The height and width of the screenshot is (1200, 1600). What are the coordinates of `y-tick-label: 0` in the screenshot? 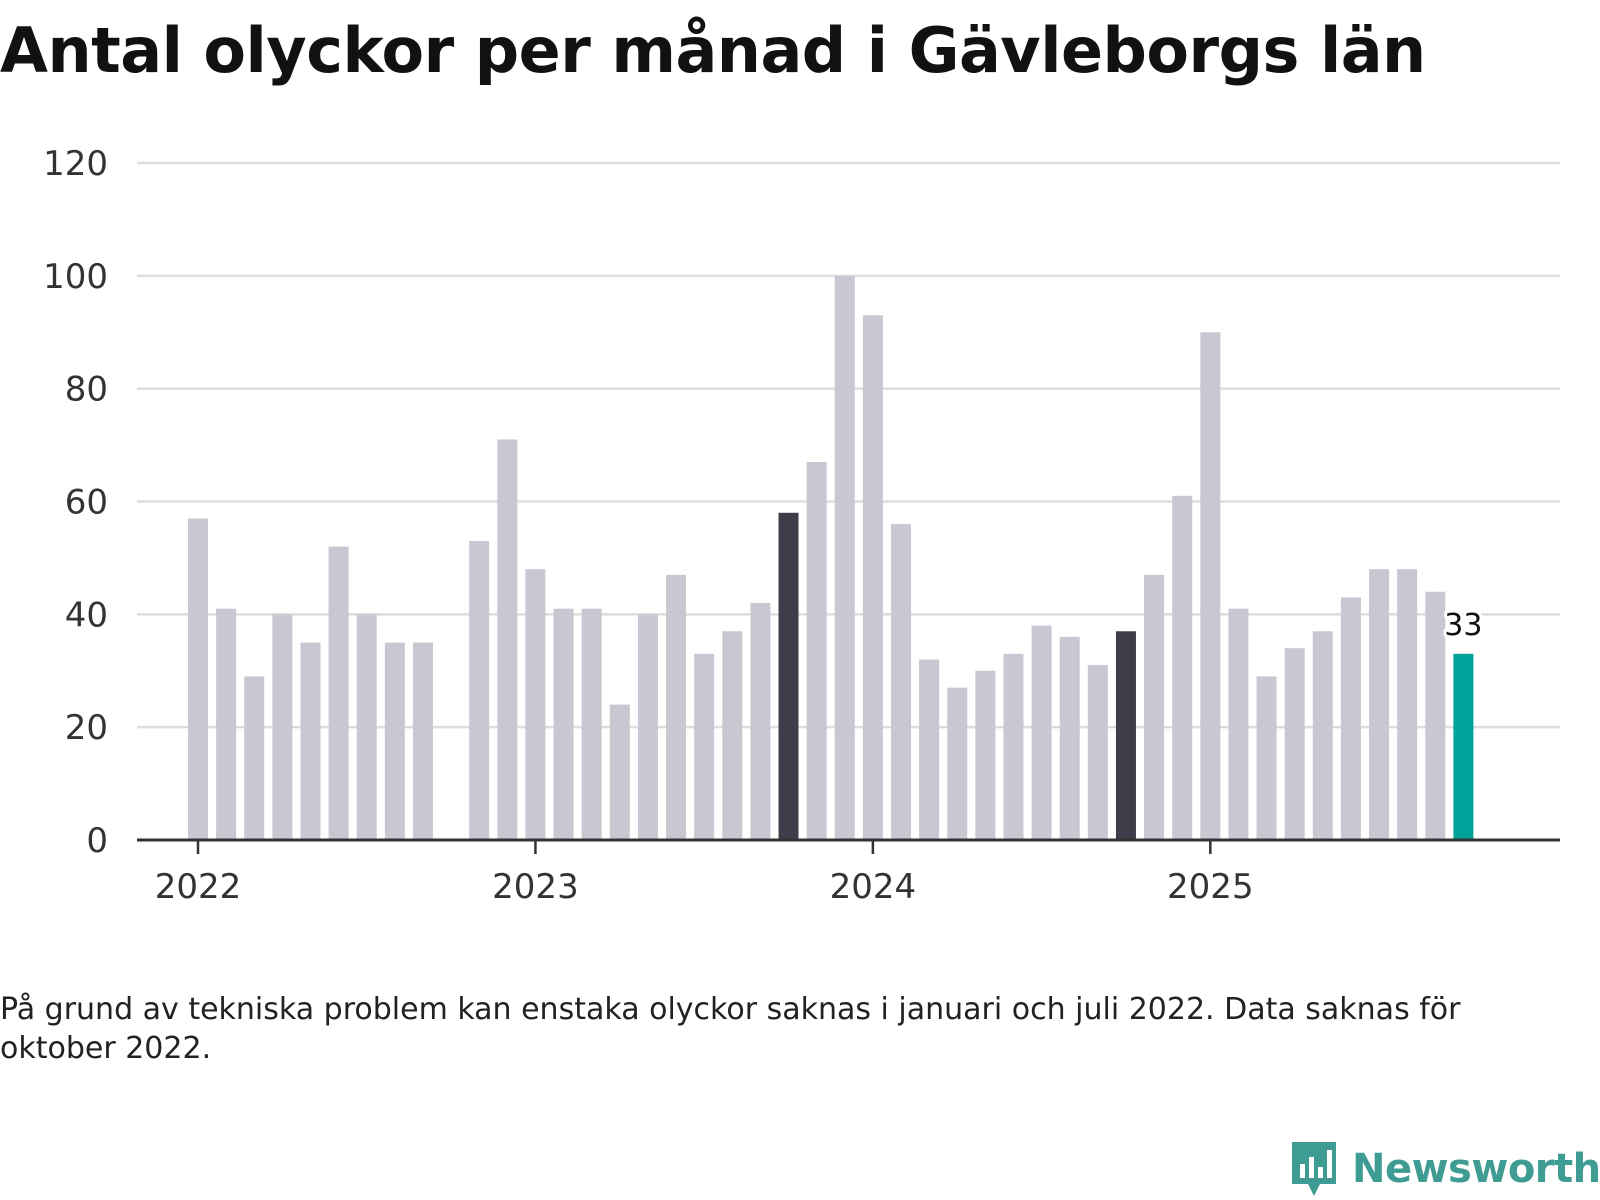 It's located at (97, 841).